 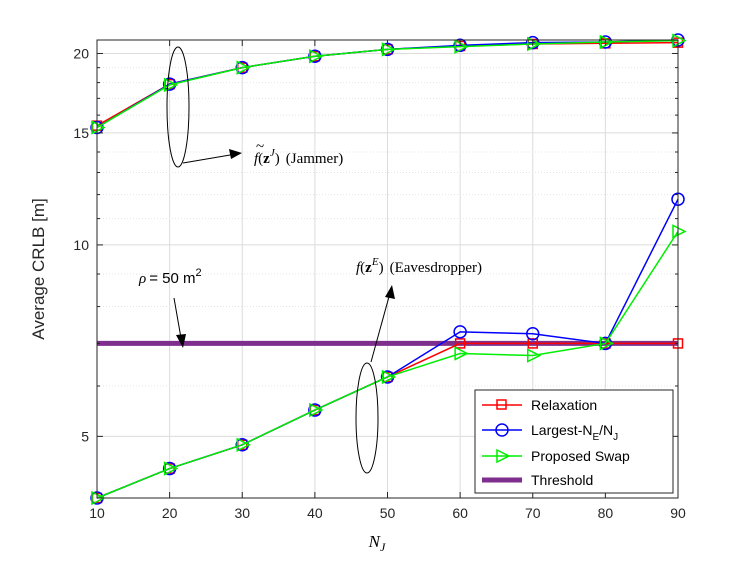 What do you see at coordinates (38, 268) in the screenshot?
I see `y-axis-title: Average CRLB [m]` at bounding box center [38, 268].